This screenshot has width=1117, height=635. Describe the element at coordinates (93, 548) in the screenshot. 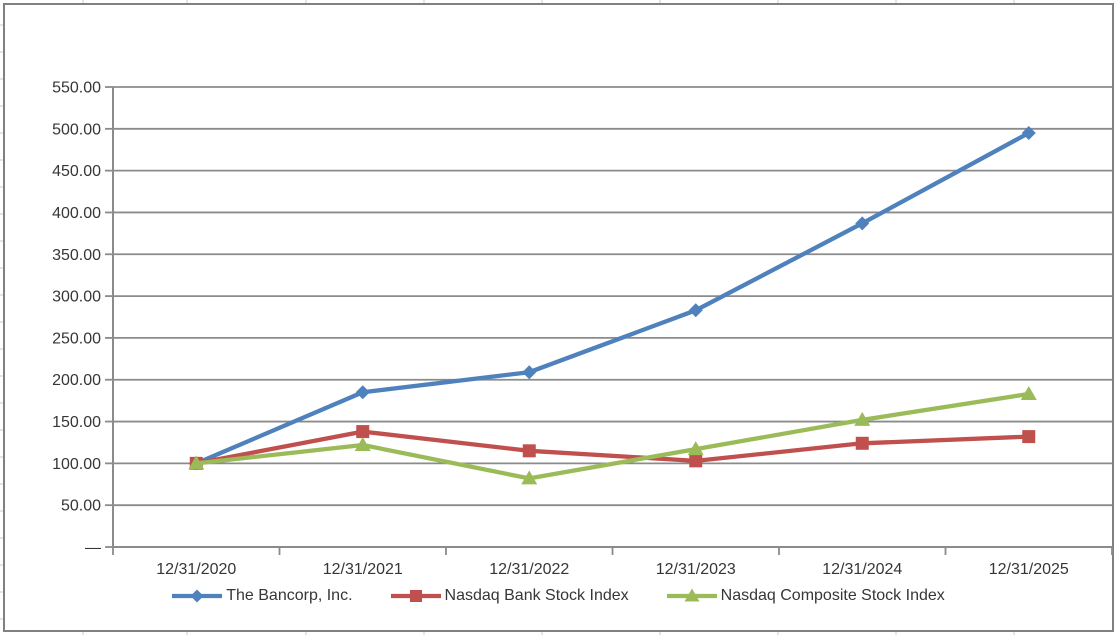

I see `y-axis-tick-label: —` at that location.